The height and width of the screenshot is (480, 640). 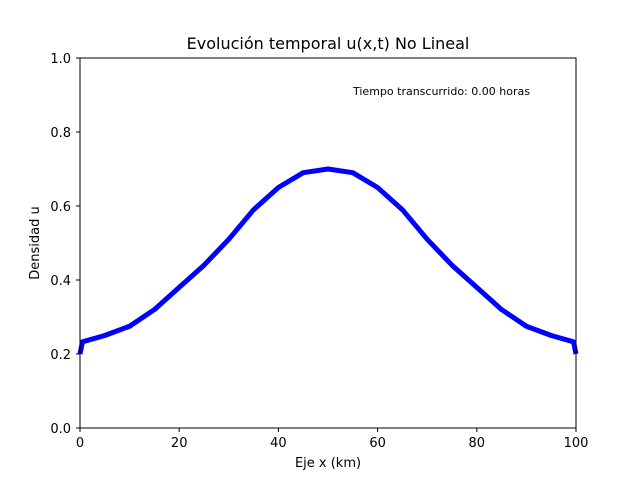 I want to click on y-tick-label: 1.0, so click(x=60, y=59).